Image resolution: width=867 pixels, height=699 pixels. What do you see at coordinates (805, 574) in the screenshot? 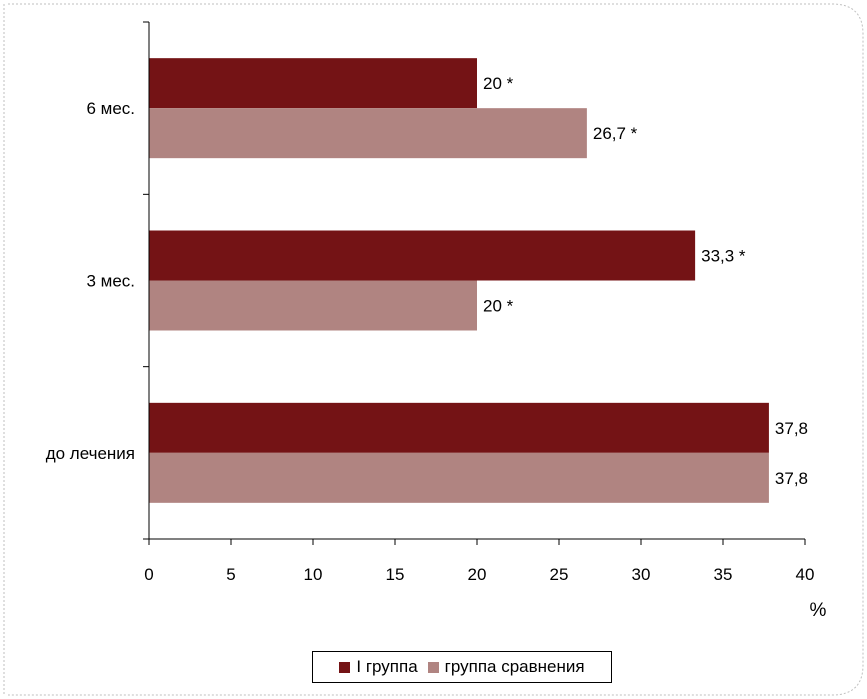
I see `x-tick-label: 40` at bounding box center [805, 574].